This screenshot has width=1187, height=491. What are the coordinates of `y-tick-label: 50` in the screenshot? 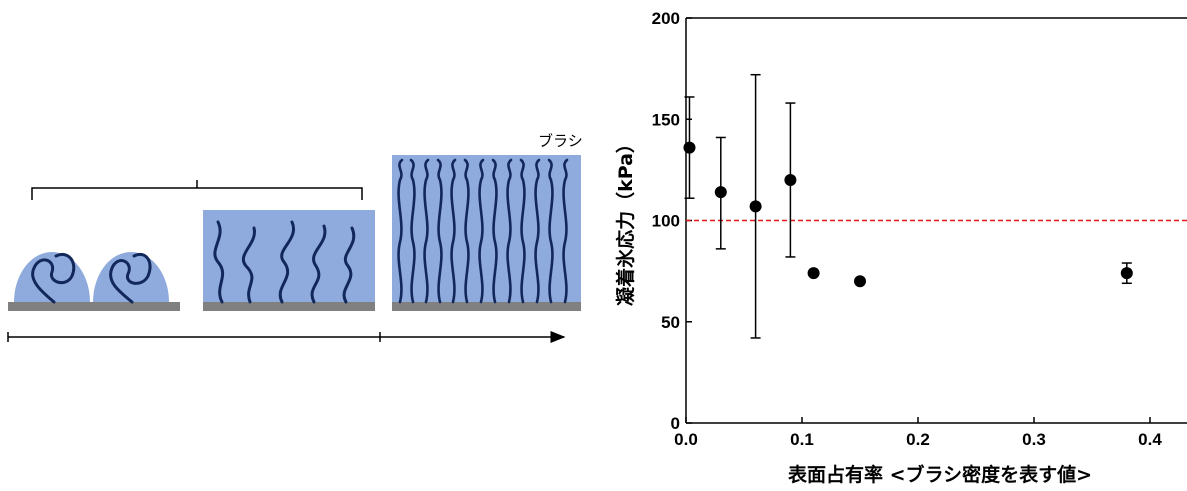 It's located at (670, 322).